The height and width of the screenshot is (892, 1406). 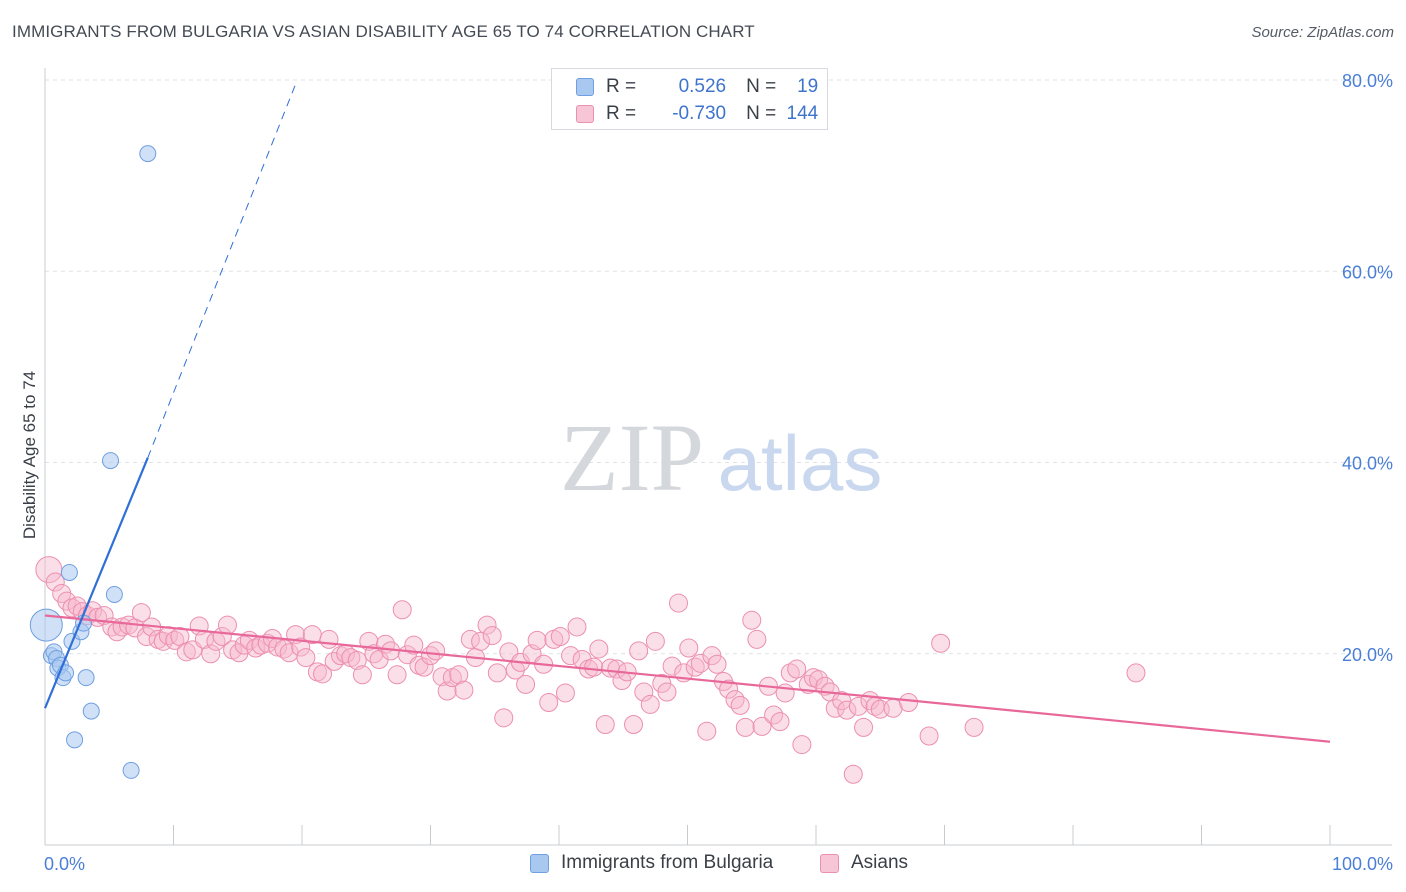 What do you see at coordinates (1367, 464) in the screenshot?
I see `y-tick-label: 40.0%` at bounding box center [1367, 464].